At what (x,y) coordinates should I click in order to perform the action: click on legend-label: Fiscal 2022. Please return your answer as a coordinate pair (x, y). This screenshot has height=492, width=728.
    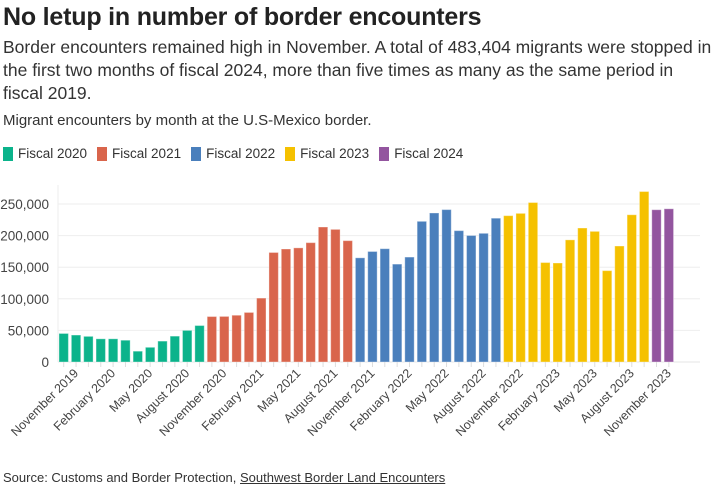
    Looking at the image, I should click on (241, 153).